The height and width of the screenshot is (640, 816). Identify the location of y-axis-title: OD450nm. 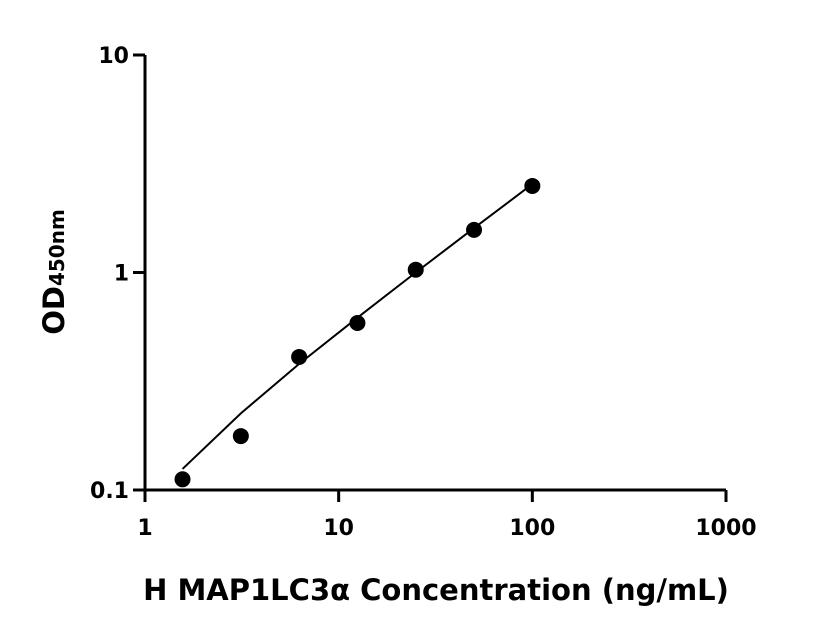
(54, 272).